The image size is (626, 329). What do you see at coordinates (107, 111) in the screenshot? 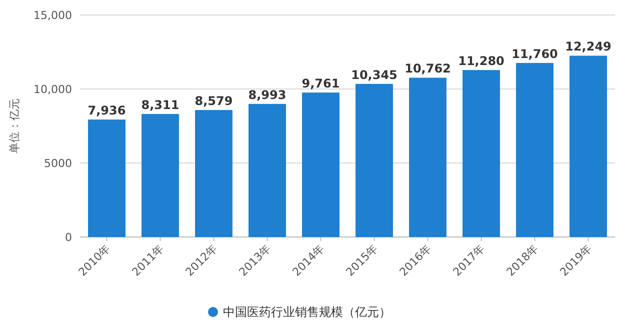
I see `data-label: 7,936` at bounding box center [107, 111].